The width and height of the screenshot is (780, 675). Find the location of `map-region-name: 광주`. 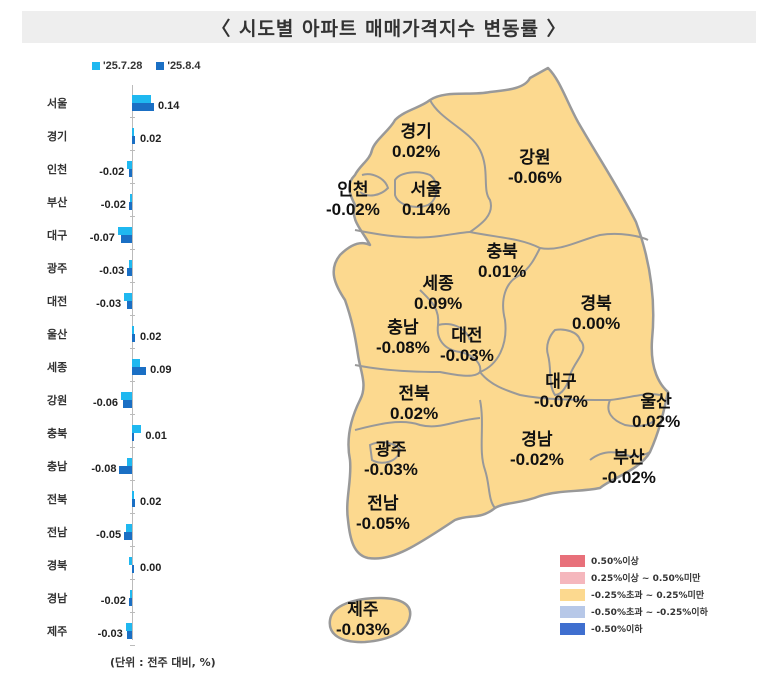

map-region-name: 광주 is located at coordinates (391, 449).